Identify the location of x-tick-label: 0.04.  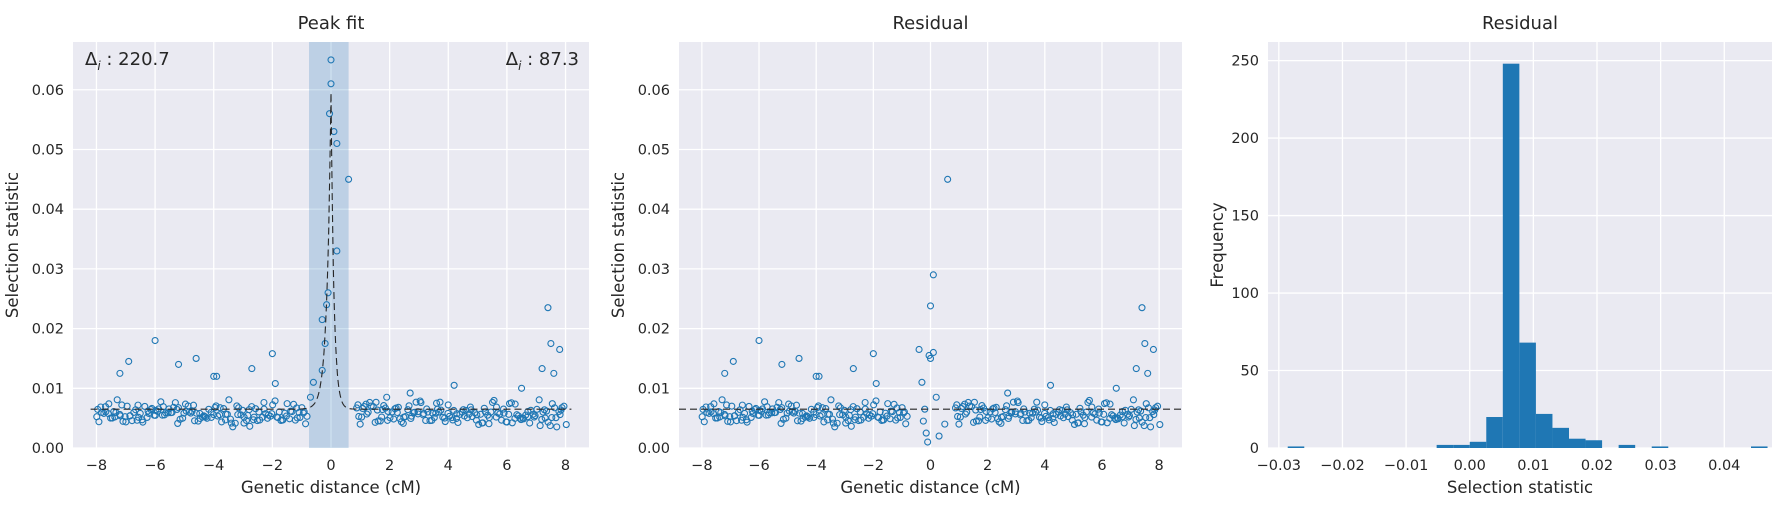
(1724, 466).